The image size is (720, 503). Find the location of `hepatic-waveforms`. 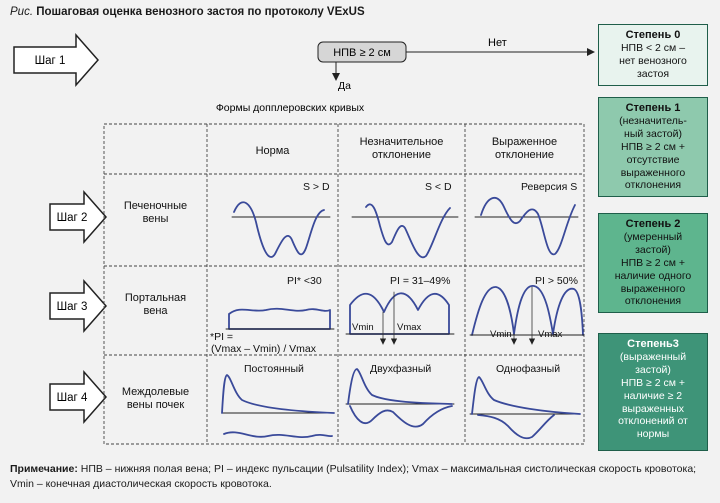

hepatic-waveforms is located at coordinates (405, 228).